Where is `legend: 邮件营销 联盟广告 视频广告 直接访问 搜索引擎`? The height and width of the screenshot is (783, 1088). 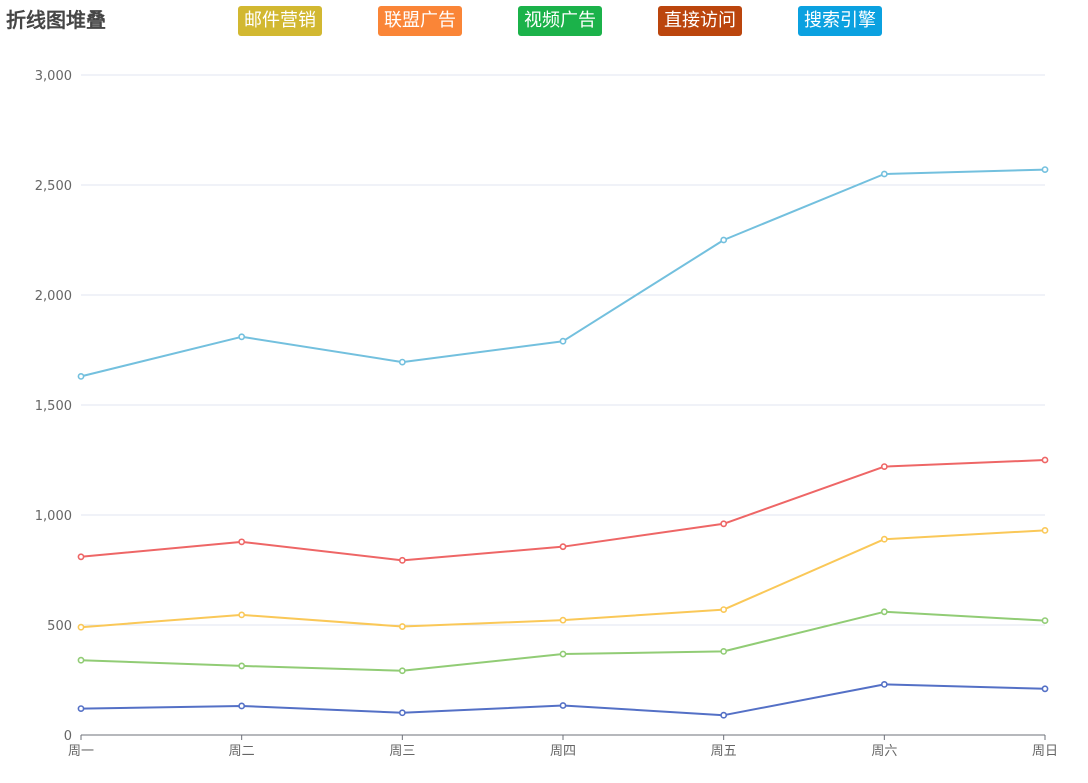 legend: 邮件营销 联盟广告 视频广告 直接访问 搜索引擎 is located at coordinates (544, 22).